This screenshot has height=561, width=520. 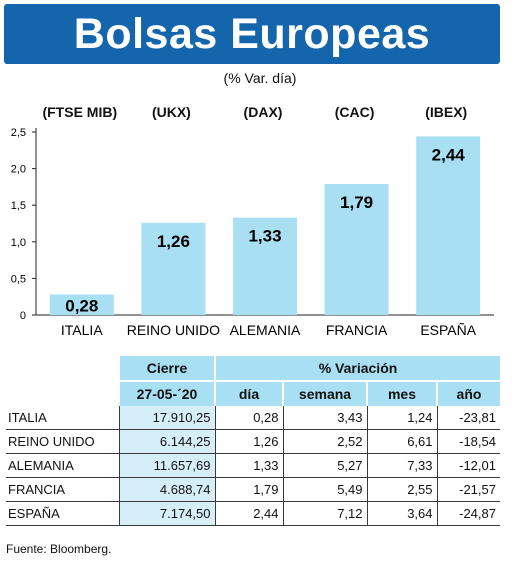 I want to click on cell-ano: -23,81, so click(x=468, y=418).